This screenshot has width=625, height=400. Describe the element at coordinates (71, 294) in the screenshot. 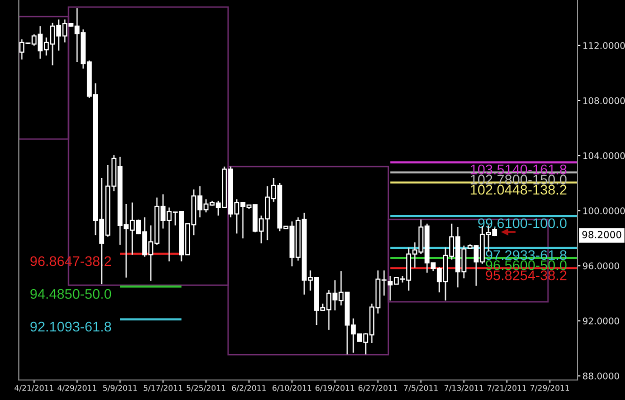

I see `ref-line-label: 94.4850-50.0` at that location.